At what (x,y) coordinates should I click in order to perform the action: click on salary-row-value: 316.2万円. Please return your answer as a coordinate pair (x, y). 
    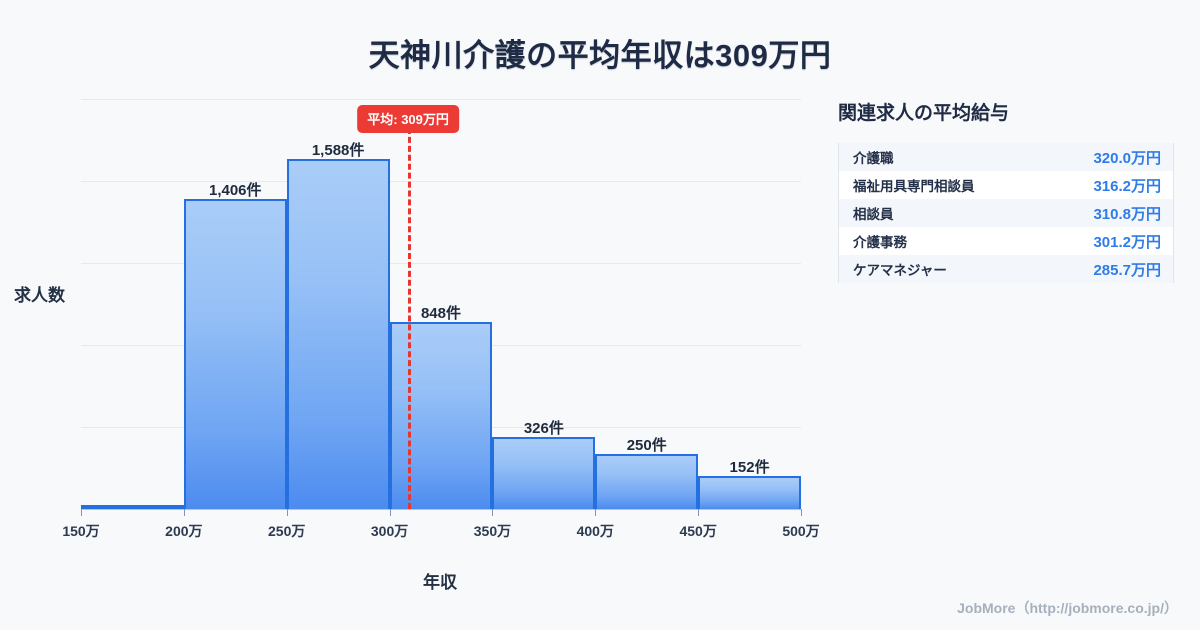
    Looking at the image, I should click on (1127, 186).